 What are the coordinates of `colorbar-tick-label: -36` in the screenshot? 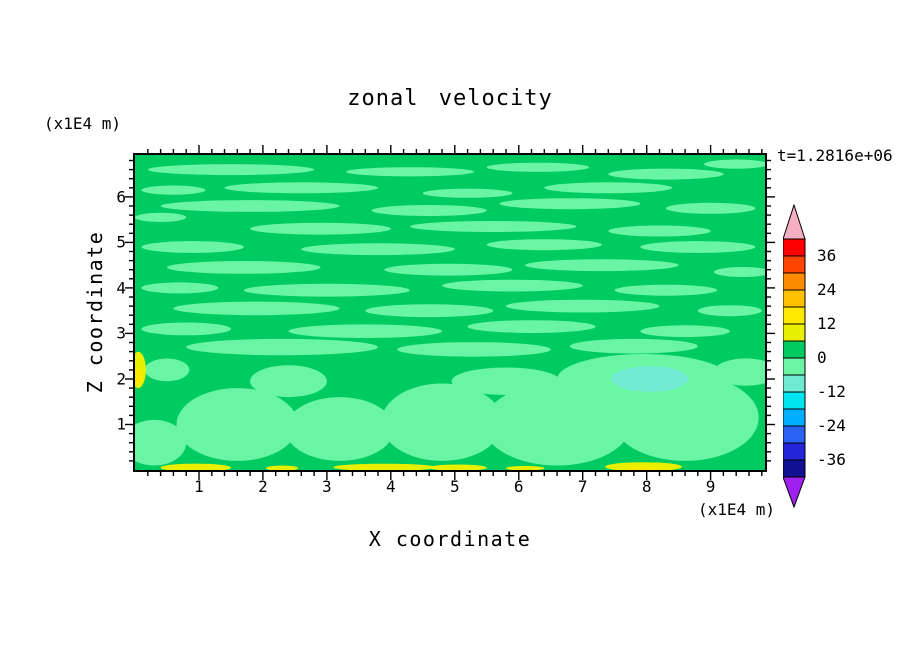 It's located at (831, 459).